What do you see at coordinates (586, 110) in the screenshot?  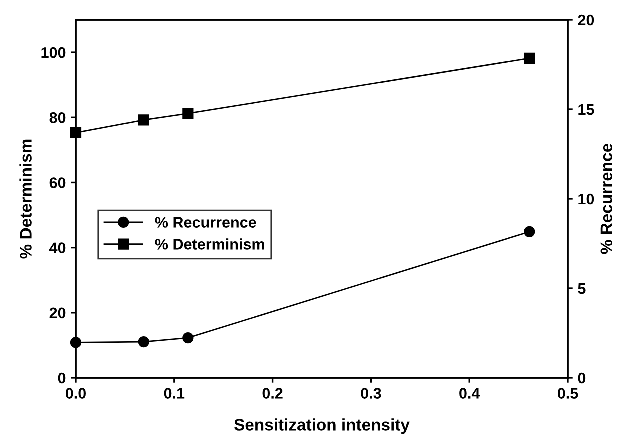 I see `y2-tick-label: 15` at bounding box center [586, 110].